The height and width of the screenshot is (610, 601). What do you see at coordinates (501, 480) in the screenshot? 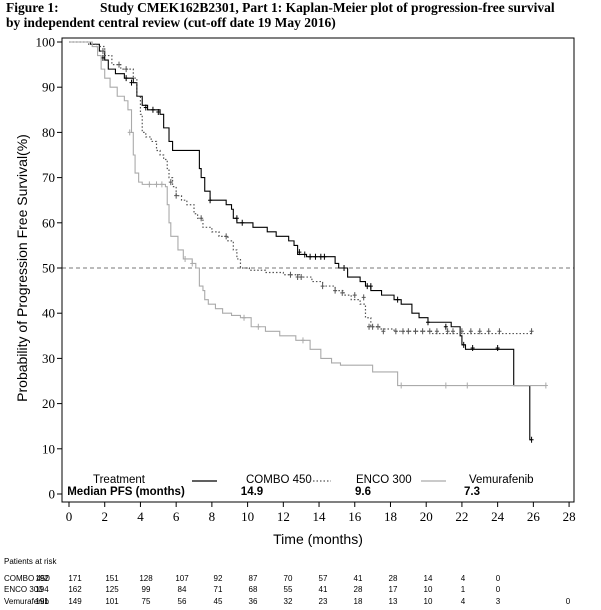
I see `legend-label-vemurafenib: Vemurafenib` at bounding box center [501, 480].